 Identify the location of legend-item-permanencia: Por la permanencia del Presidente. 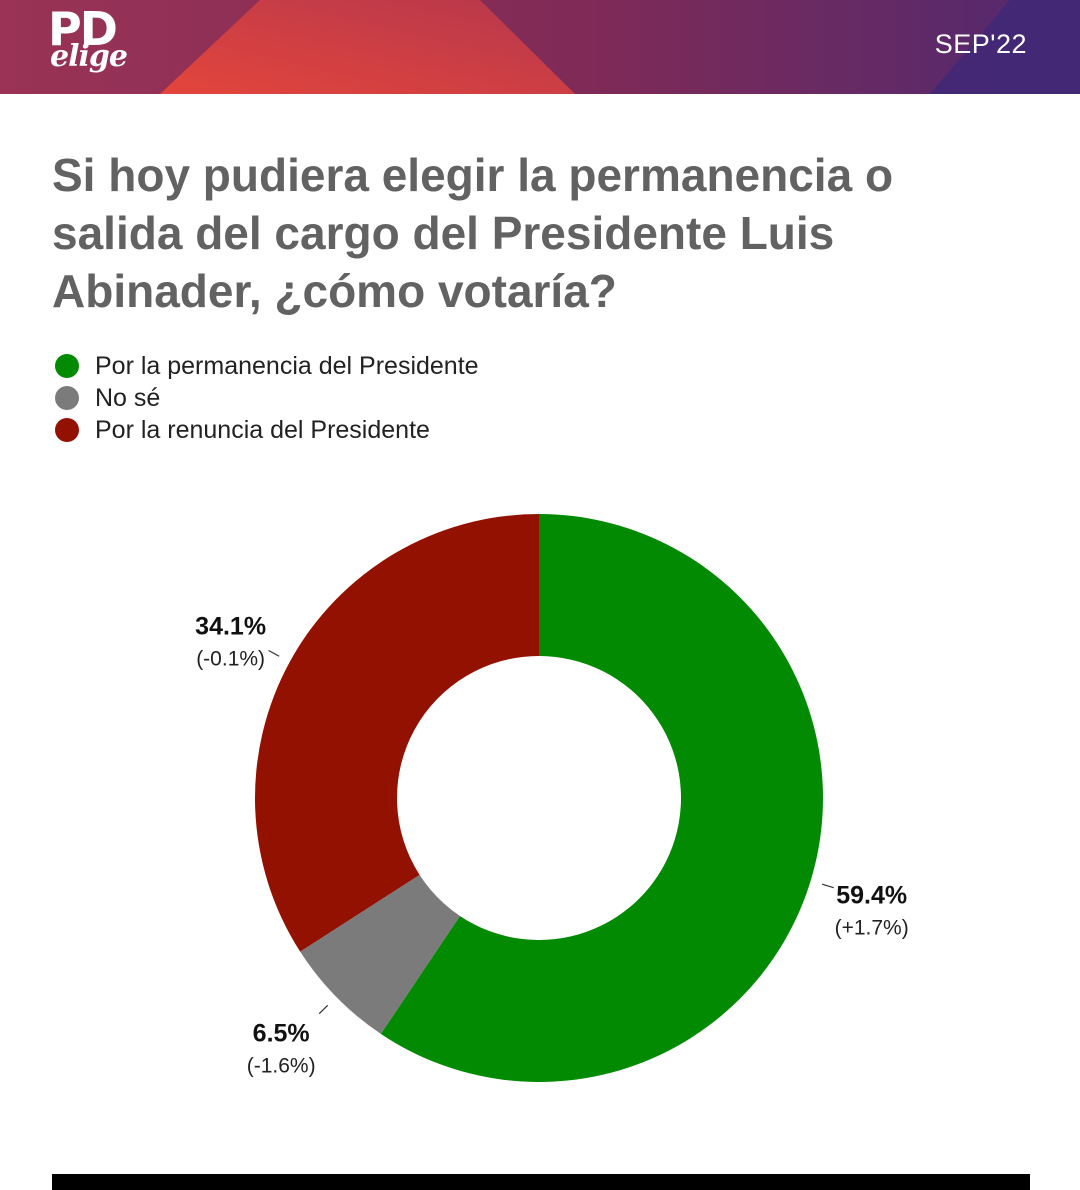
(267, 366).